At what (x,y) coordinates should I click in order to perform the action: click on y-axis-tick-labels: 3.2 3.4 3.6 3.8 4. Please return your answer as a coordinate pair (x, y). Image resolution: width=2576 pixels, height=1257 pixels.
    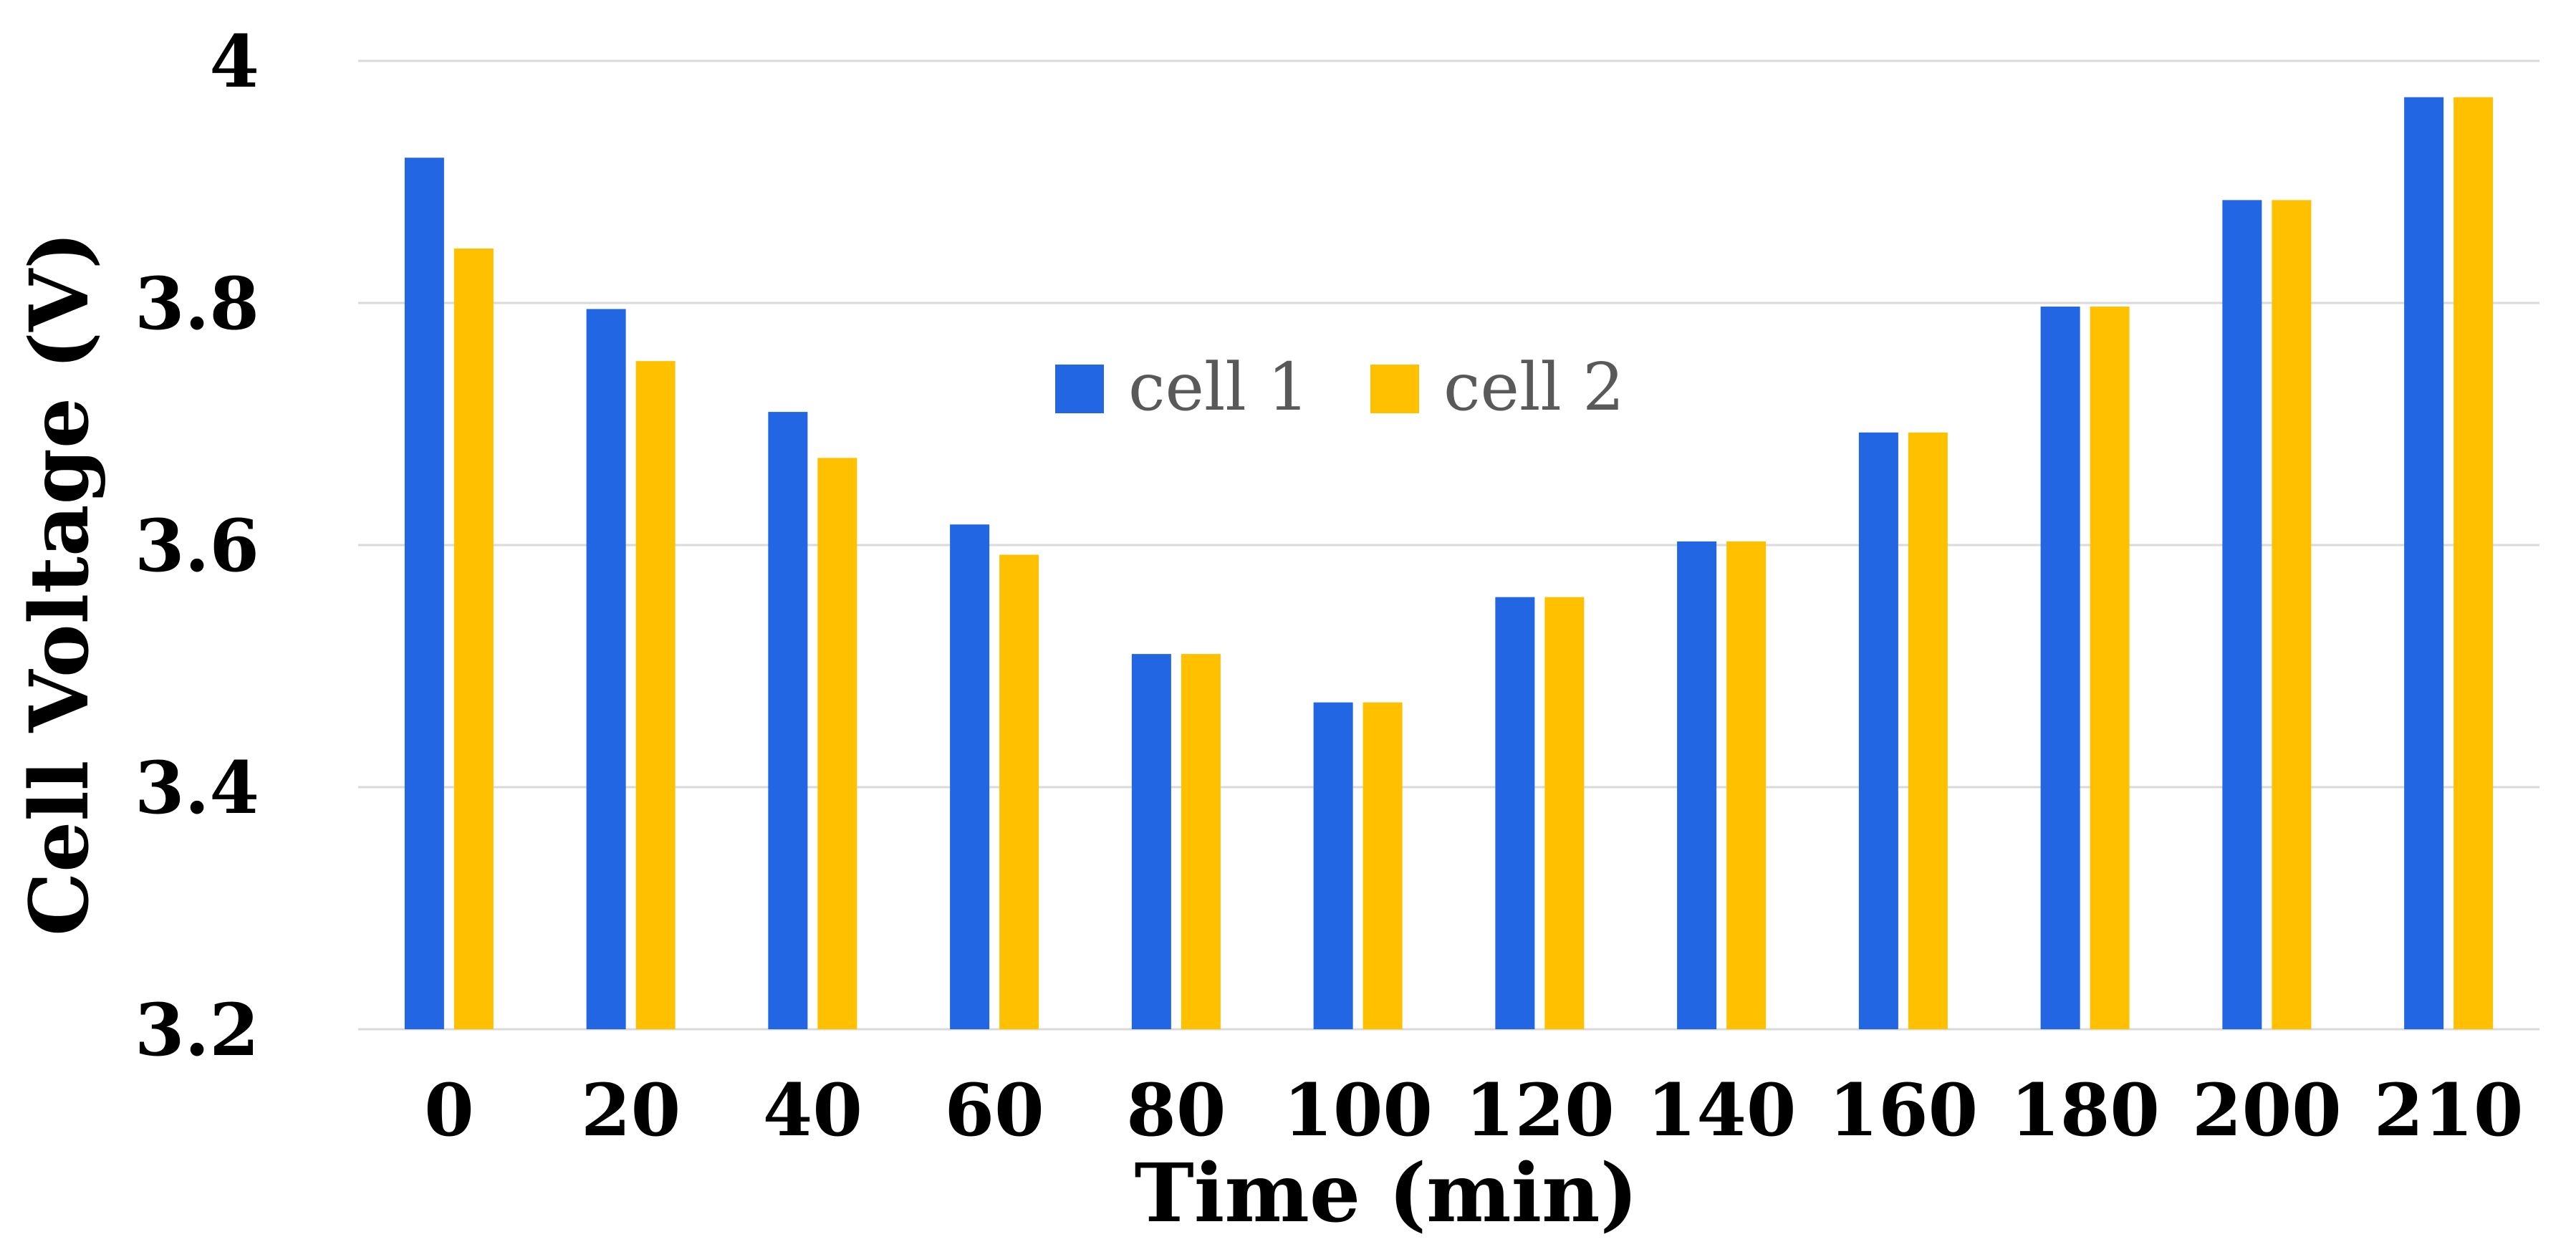
    Looking at the image, I should click on (197, 545).